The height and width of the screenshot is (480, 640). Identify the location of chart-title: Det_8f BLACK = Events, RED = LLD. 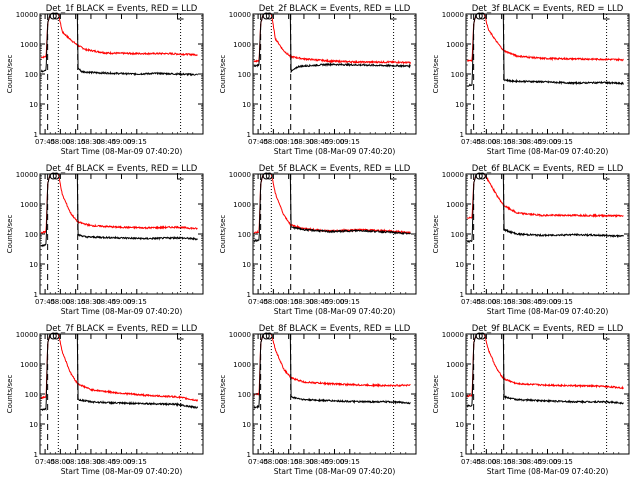
(335, 329).